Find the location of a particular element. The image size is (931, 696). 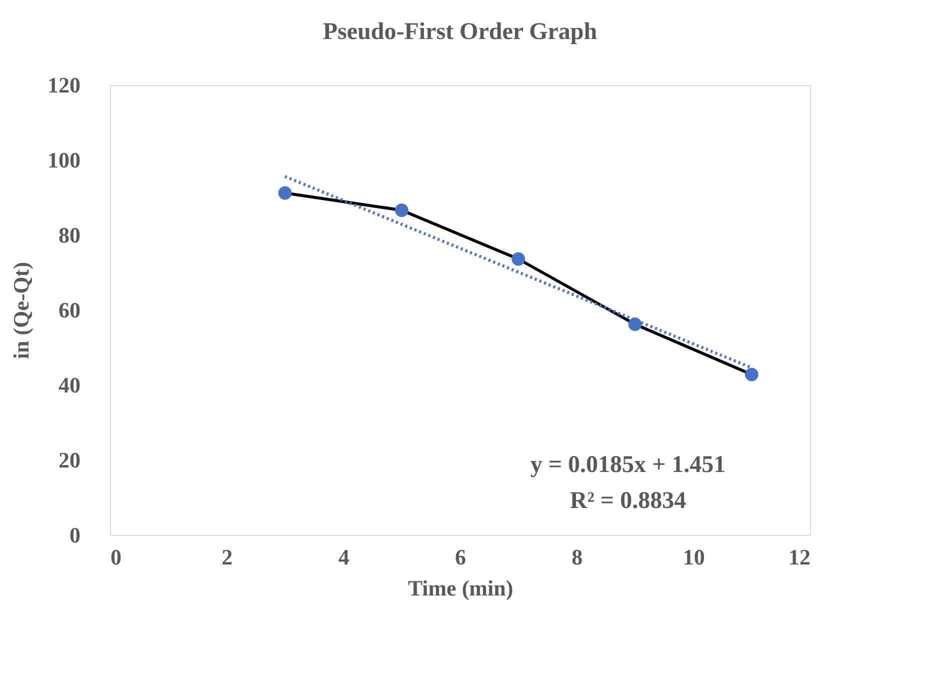

y-tick-label: 120 is located at coordinates (64, 85).